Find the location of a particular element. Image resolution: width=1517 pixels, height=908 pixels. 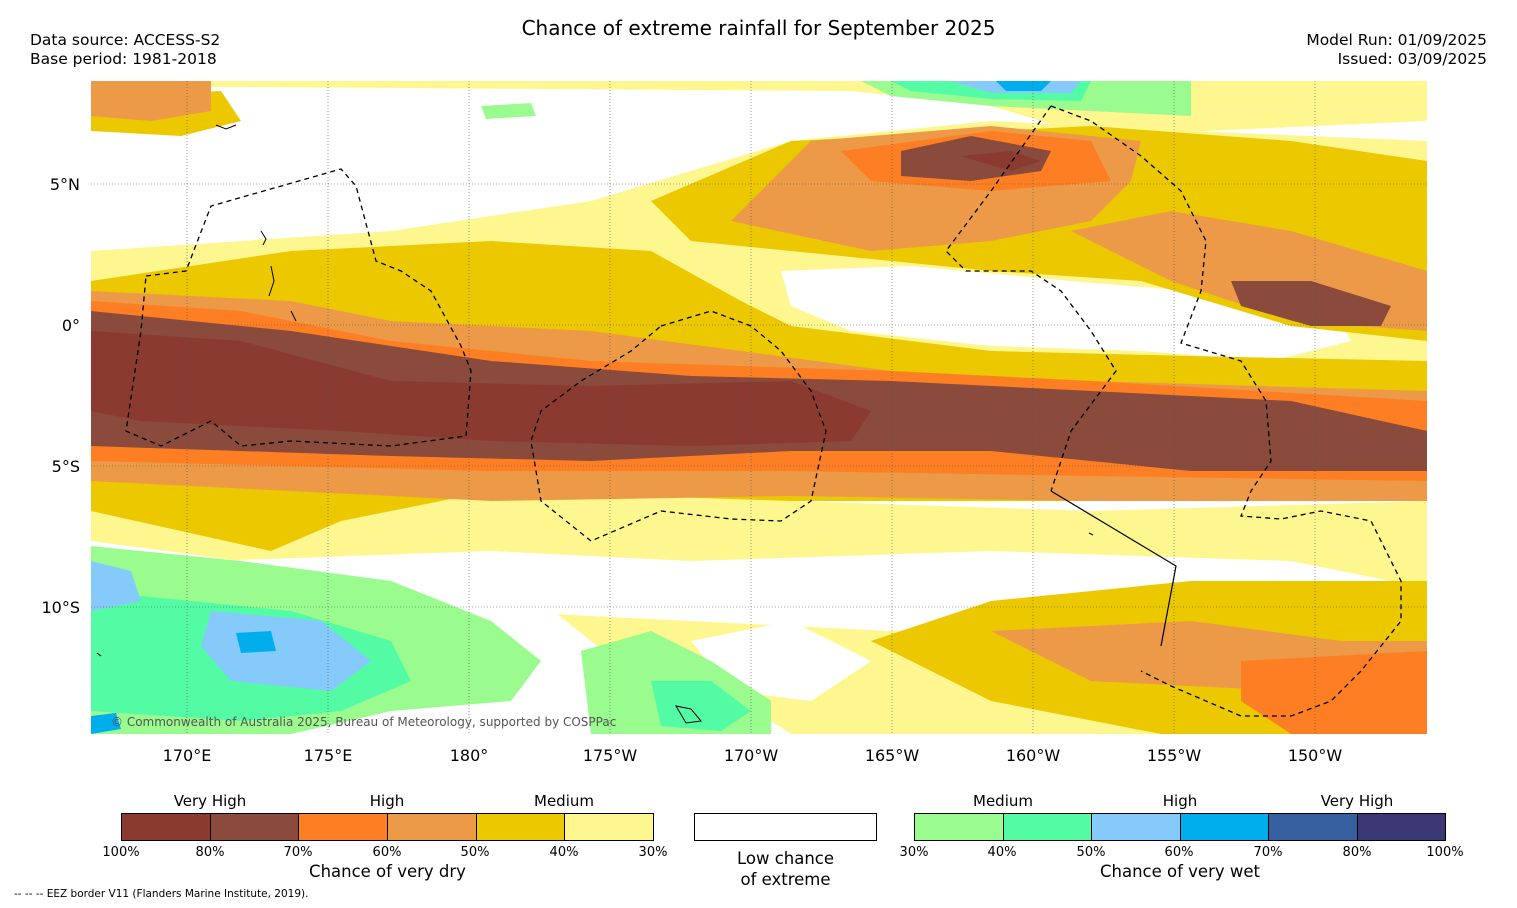

lon-label-170w: 170°W is located at coordinates (751, 755).